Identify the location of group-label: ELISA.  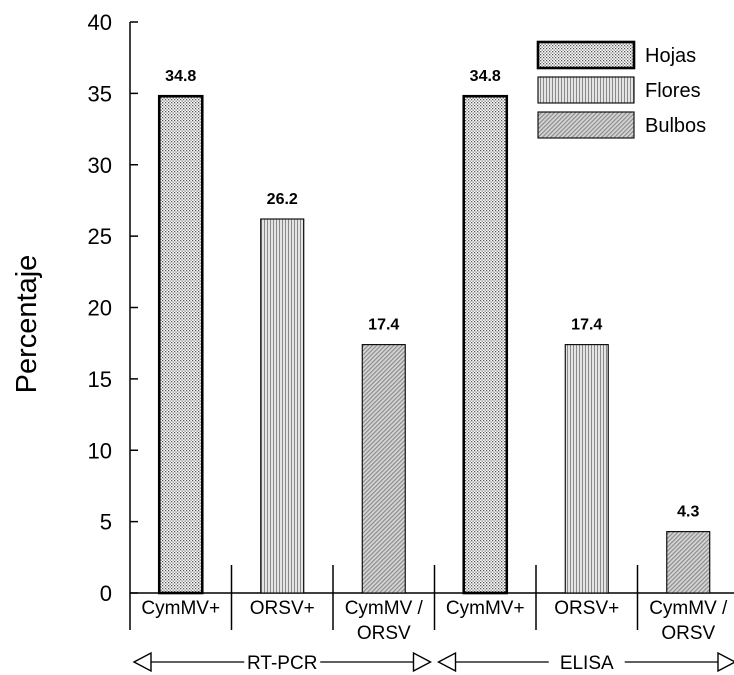
(587, 663).